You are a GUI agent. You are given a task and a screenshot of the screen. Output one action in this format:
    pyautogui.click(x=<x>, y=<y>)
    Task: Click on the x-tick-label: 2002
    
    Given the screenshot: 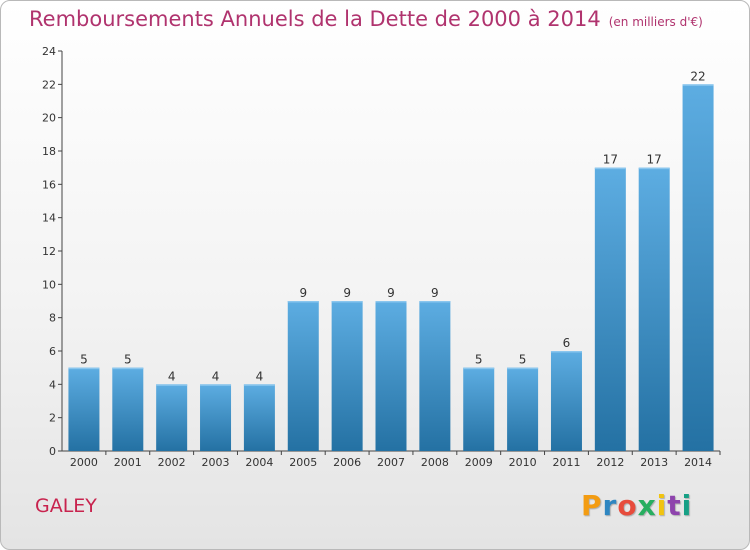 What is the action you would take?
    pyautogui.click(x=172, y=462)
    